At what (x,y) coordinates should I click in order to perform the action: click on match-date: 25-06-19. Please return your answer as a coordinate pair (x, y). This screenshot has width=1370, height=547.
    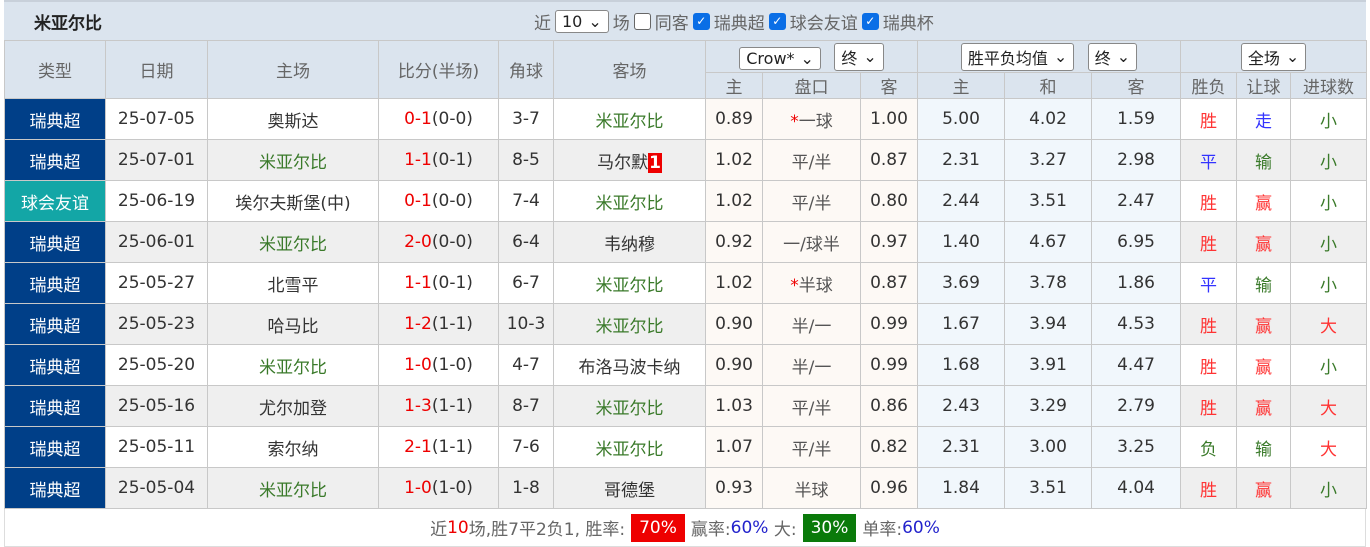
    Looking at the image, I should click on (156, 201).